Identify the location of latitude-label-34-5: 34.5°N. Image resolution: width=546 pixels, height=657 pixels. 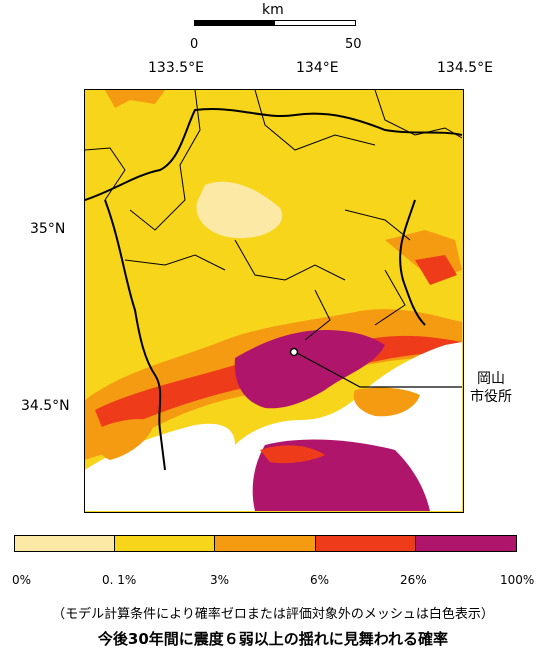
(45, 406).